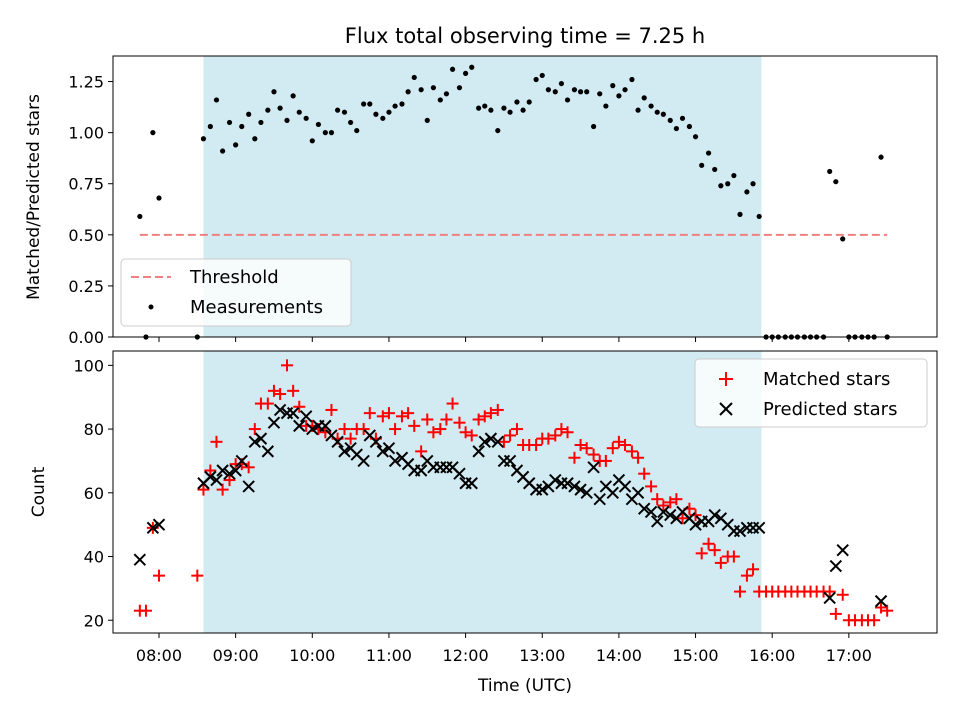 This screenshot has height=720, width=960. I want to click on bottom-y-tick-label: 20, so click(94, 620).